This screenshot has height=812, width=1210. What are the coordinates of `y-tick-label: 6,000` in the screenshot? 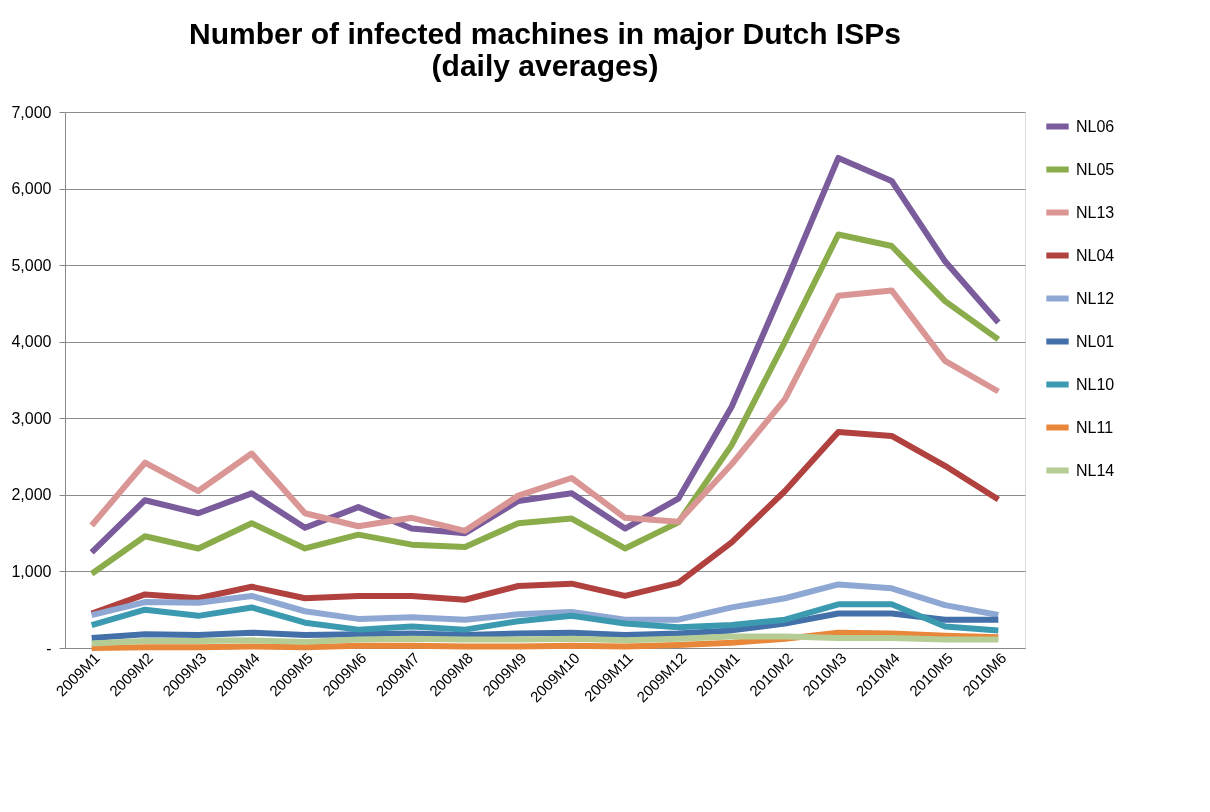 It's located at (31, 189).